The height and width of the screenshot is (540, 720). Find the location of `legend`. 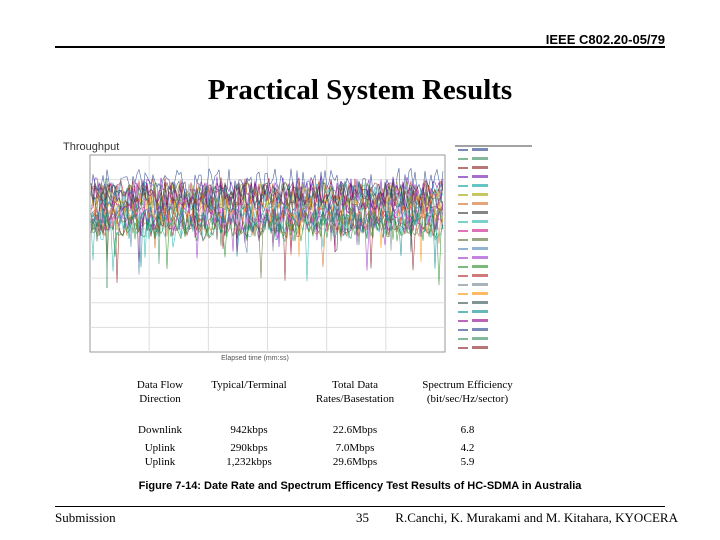

legend is located at coordinates (473, 248).